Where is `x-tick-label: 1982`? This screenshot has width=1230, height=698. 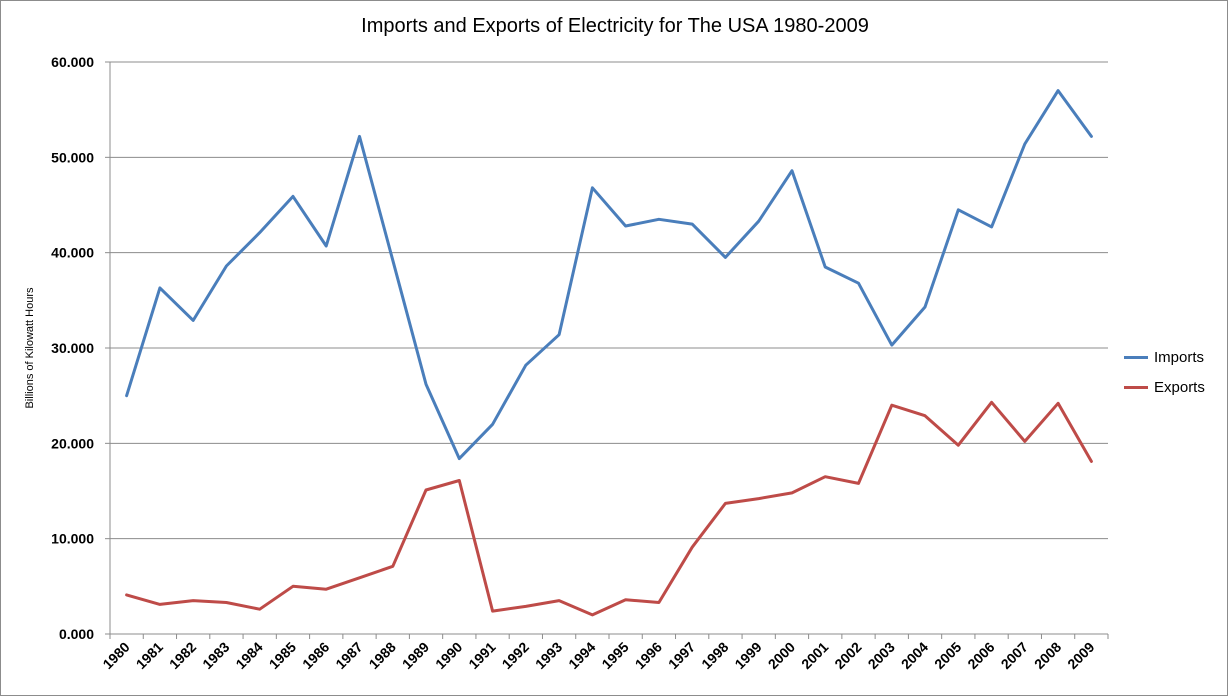
x-tick-label: 1982 is located at coordinates (182, 655).